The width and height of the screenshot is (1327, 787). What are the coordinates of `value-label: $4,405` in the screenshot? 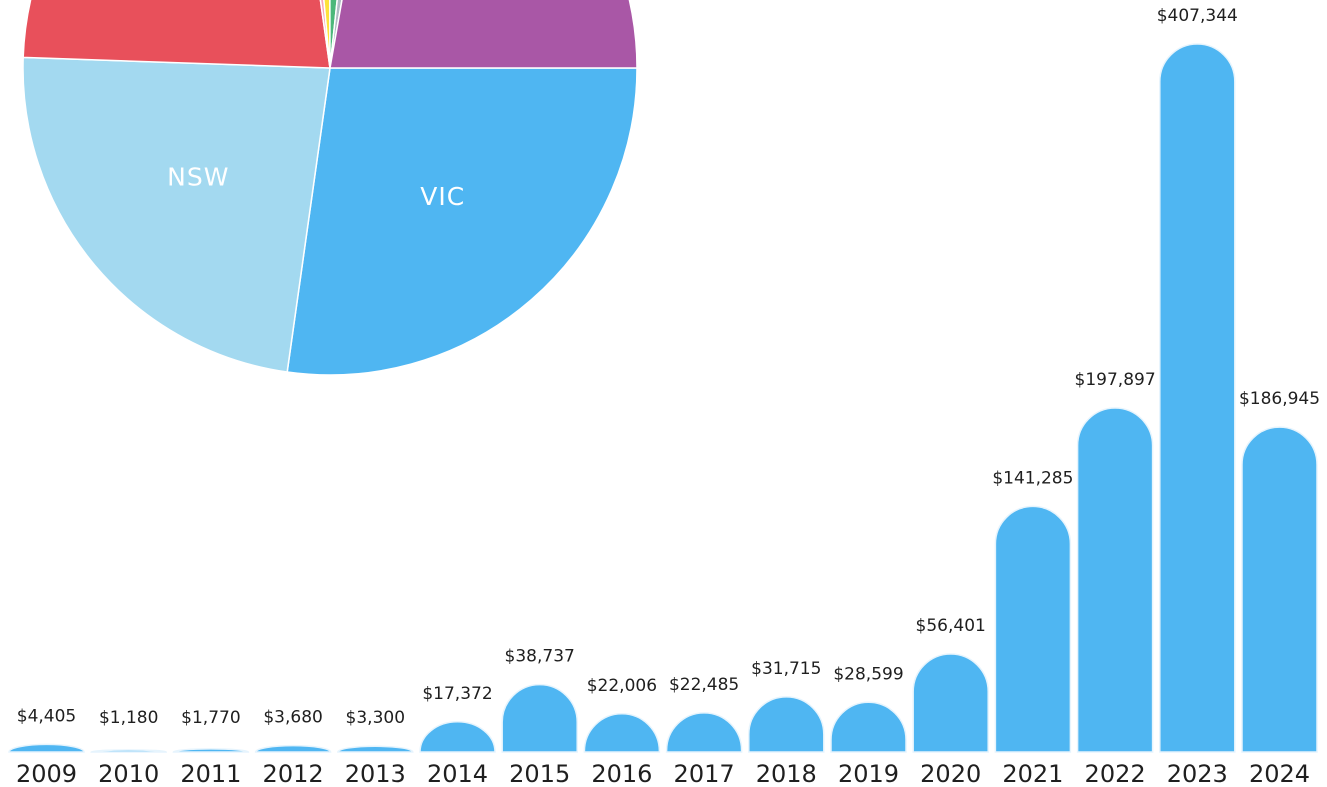 It's located at (46, 716).